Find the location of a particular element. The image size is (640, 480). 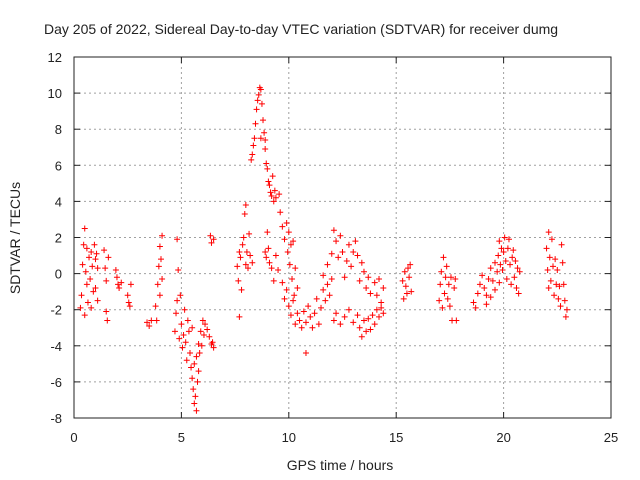

y-tick-label: 10 is located at coordinates (55, 93).